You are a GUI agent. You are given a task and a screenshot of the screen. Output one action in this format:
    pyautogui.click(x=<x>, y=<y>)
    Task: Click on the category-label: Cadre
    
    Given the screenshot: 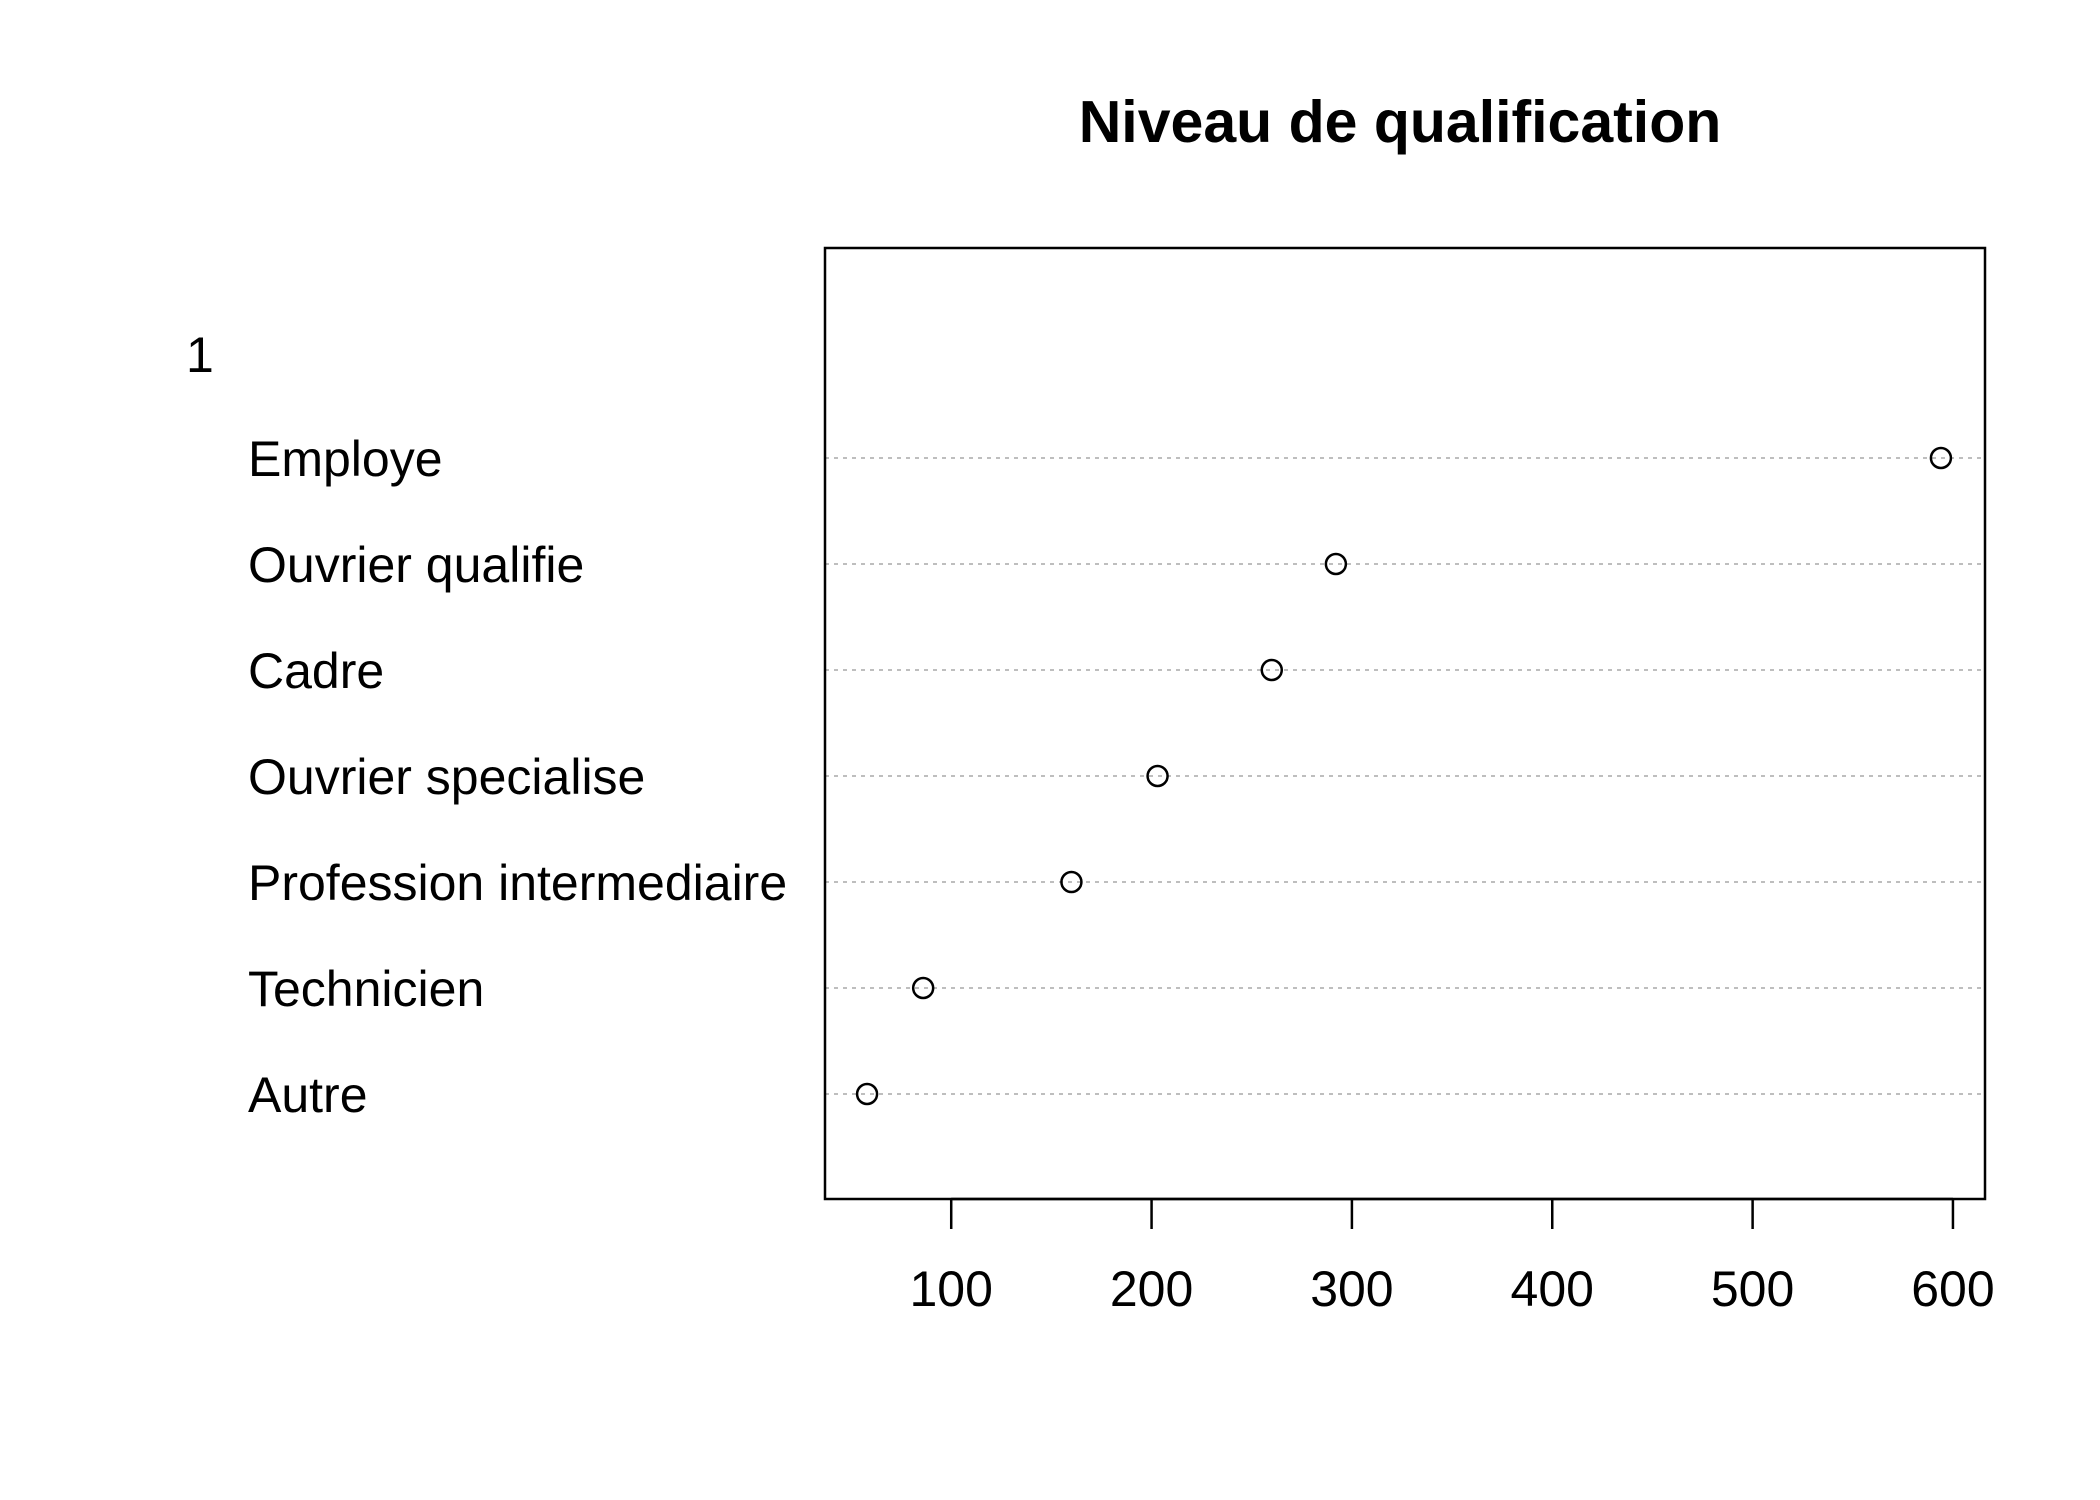 What is the action you would take?
    pyautogui.click(x=316, y=671)
    